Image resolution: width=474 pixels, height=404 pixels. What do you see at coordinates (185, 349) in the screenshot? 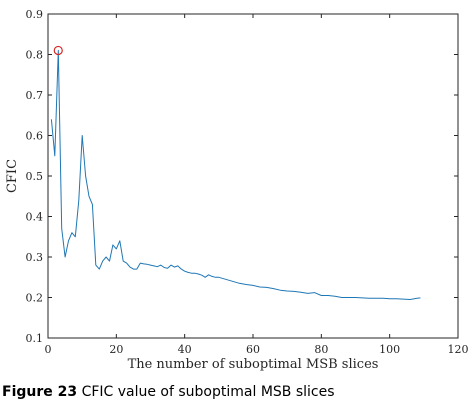
I see `x-tick-label: 40` at bounding box center [185, 349].